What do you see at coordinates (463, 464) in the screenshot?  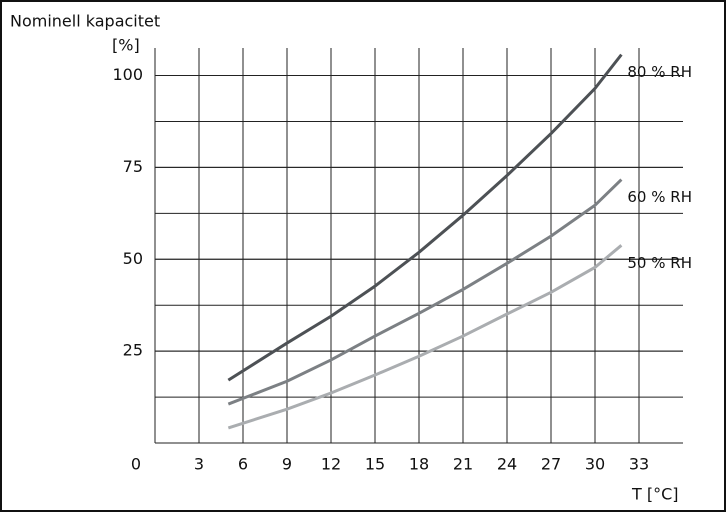 I see `x-tick-label: 21` at bounding box center [463, 464].